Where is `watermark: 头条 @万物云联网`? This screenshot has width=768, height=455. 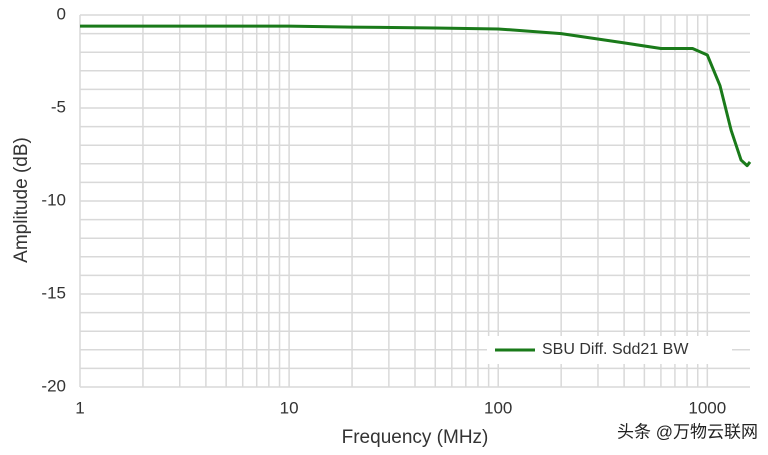
watermark: 头条 @万物云联网 is located at coordinates (687, 431).